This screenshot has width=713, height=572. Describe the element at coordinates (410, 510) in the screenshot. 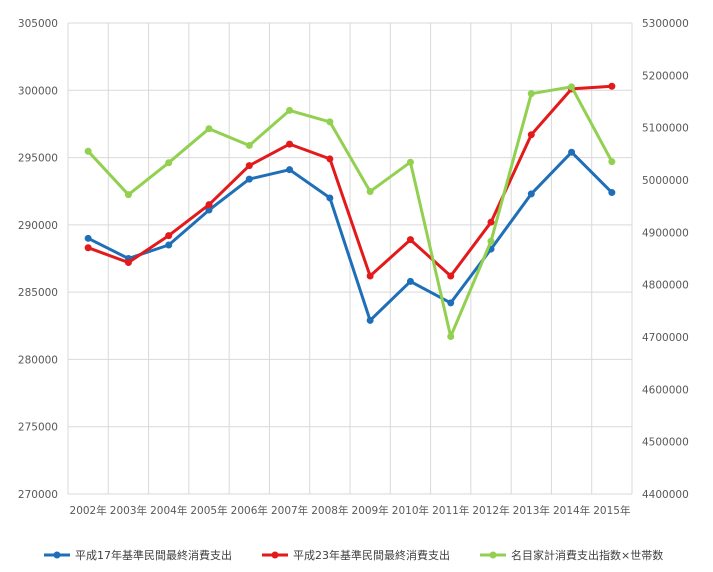

I see `x-tick-label: 2010年` at that location.